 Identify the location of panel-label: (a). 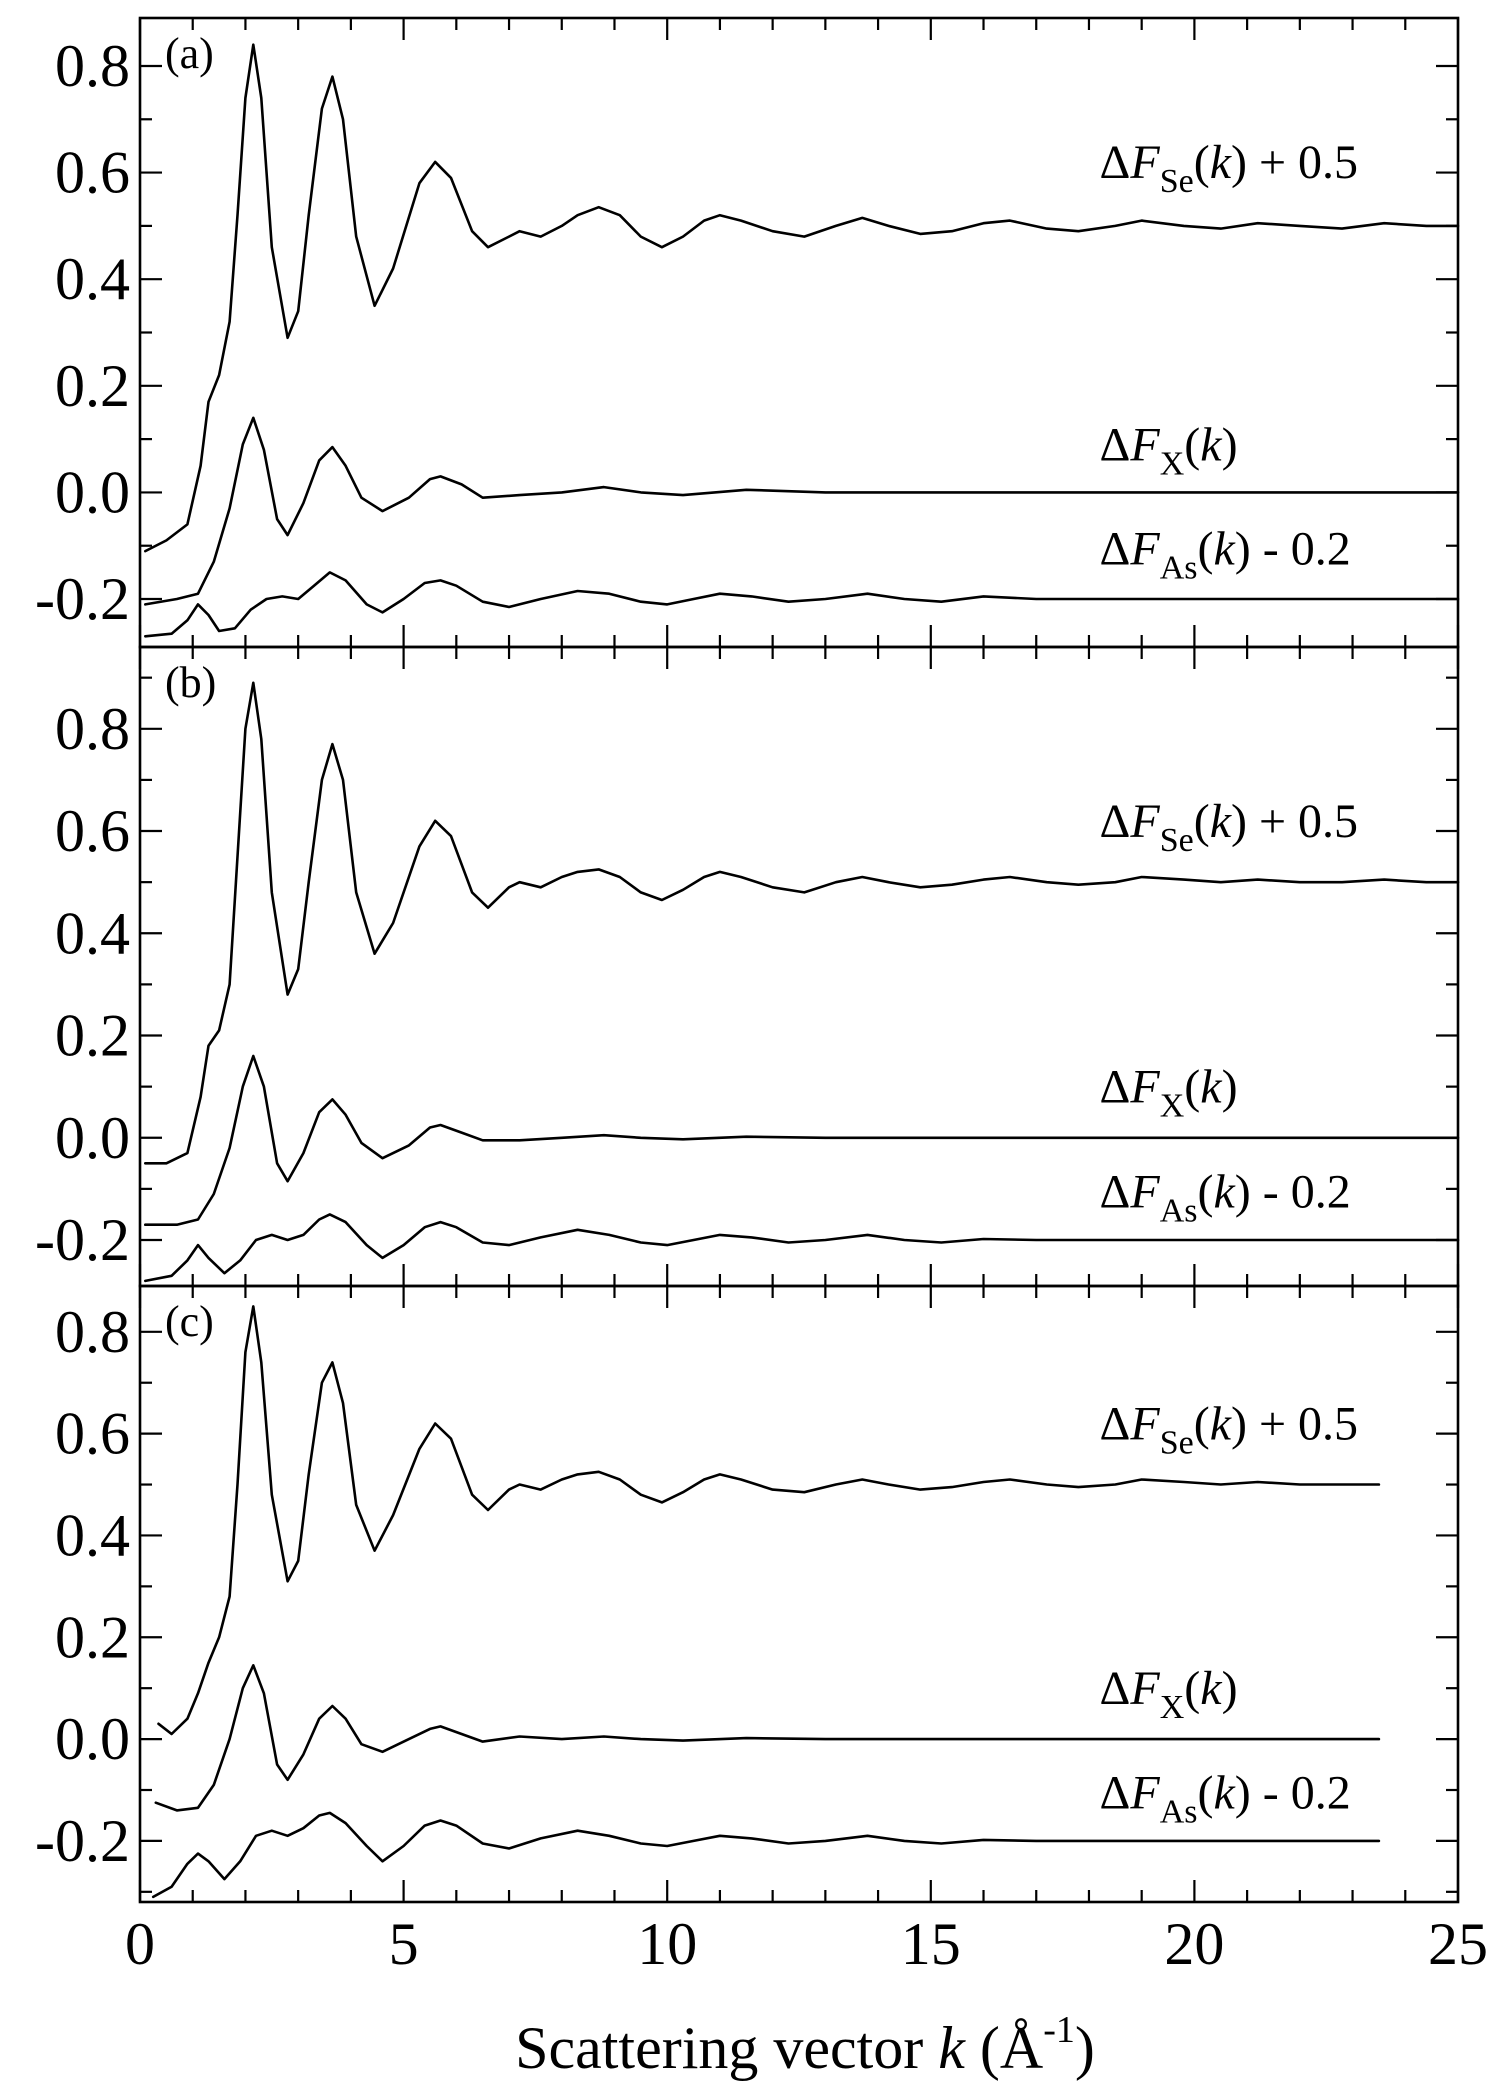
(189, 53).